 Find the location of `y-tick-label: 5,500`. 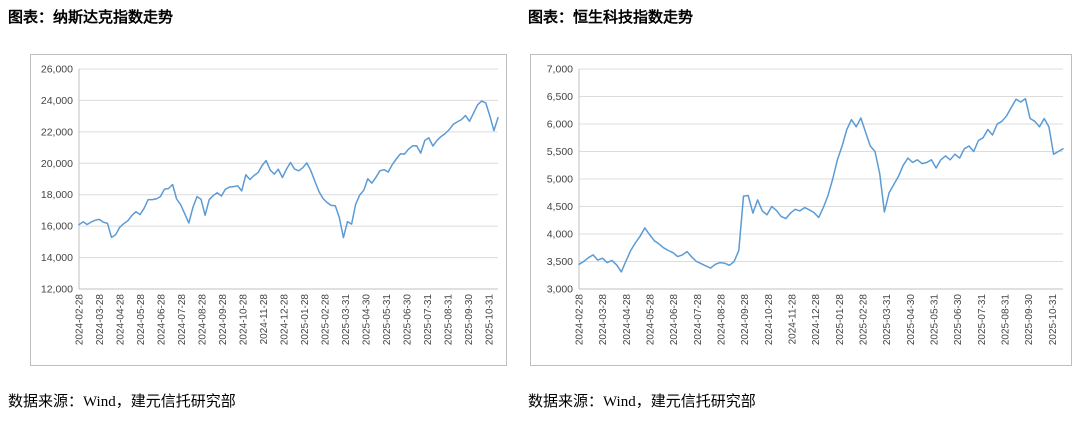

y-tick-label: 5,500 is located at coordinates (560, 152).